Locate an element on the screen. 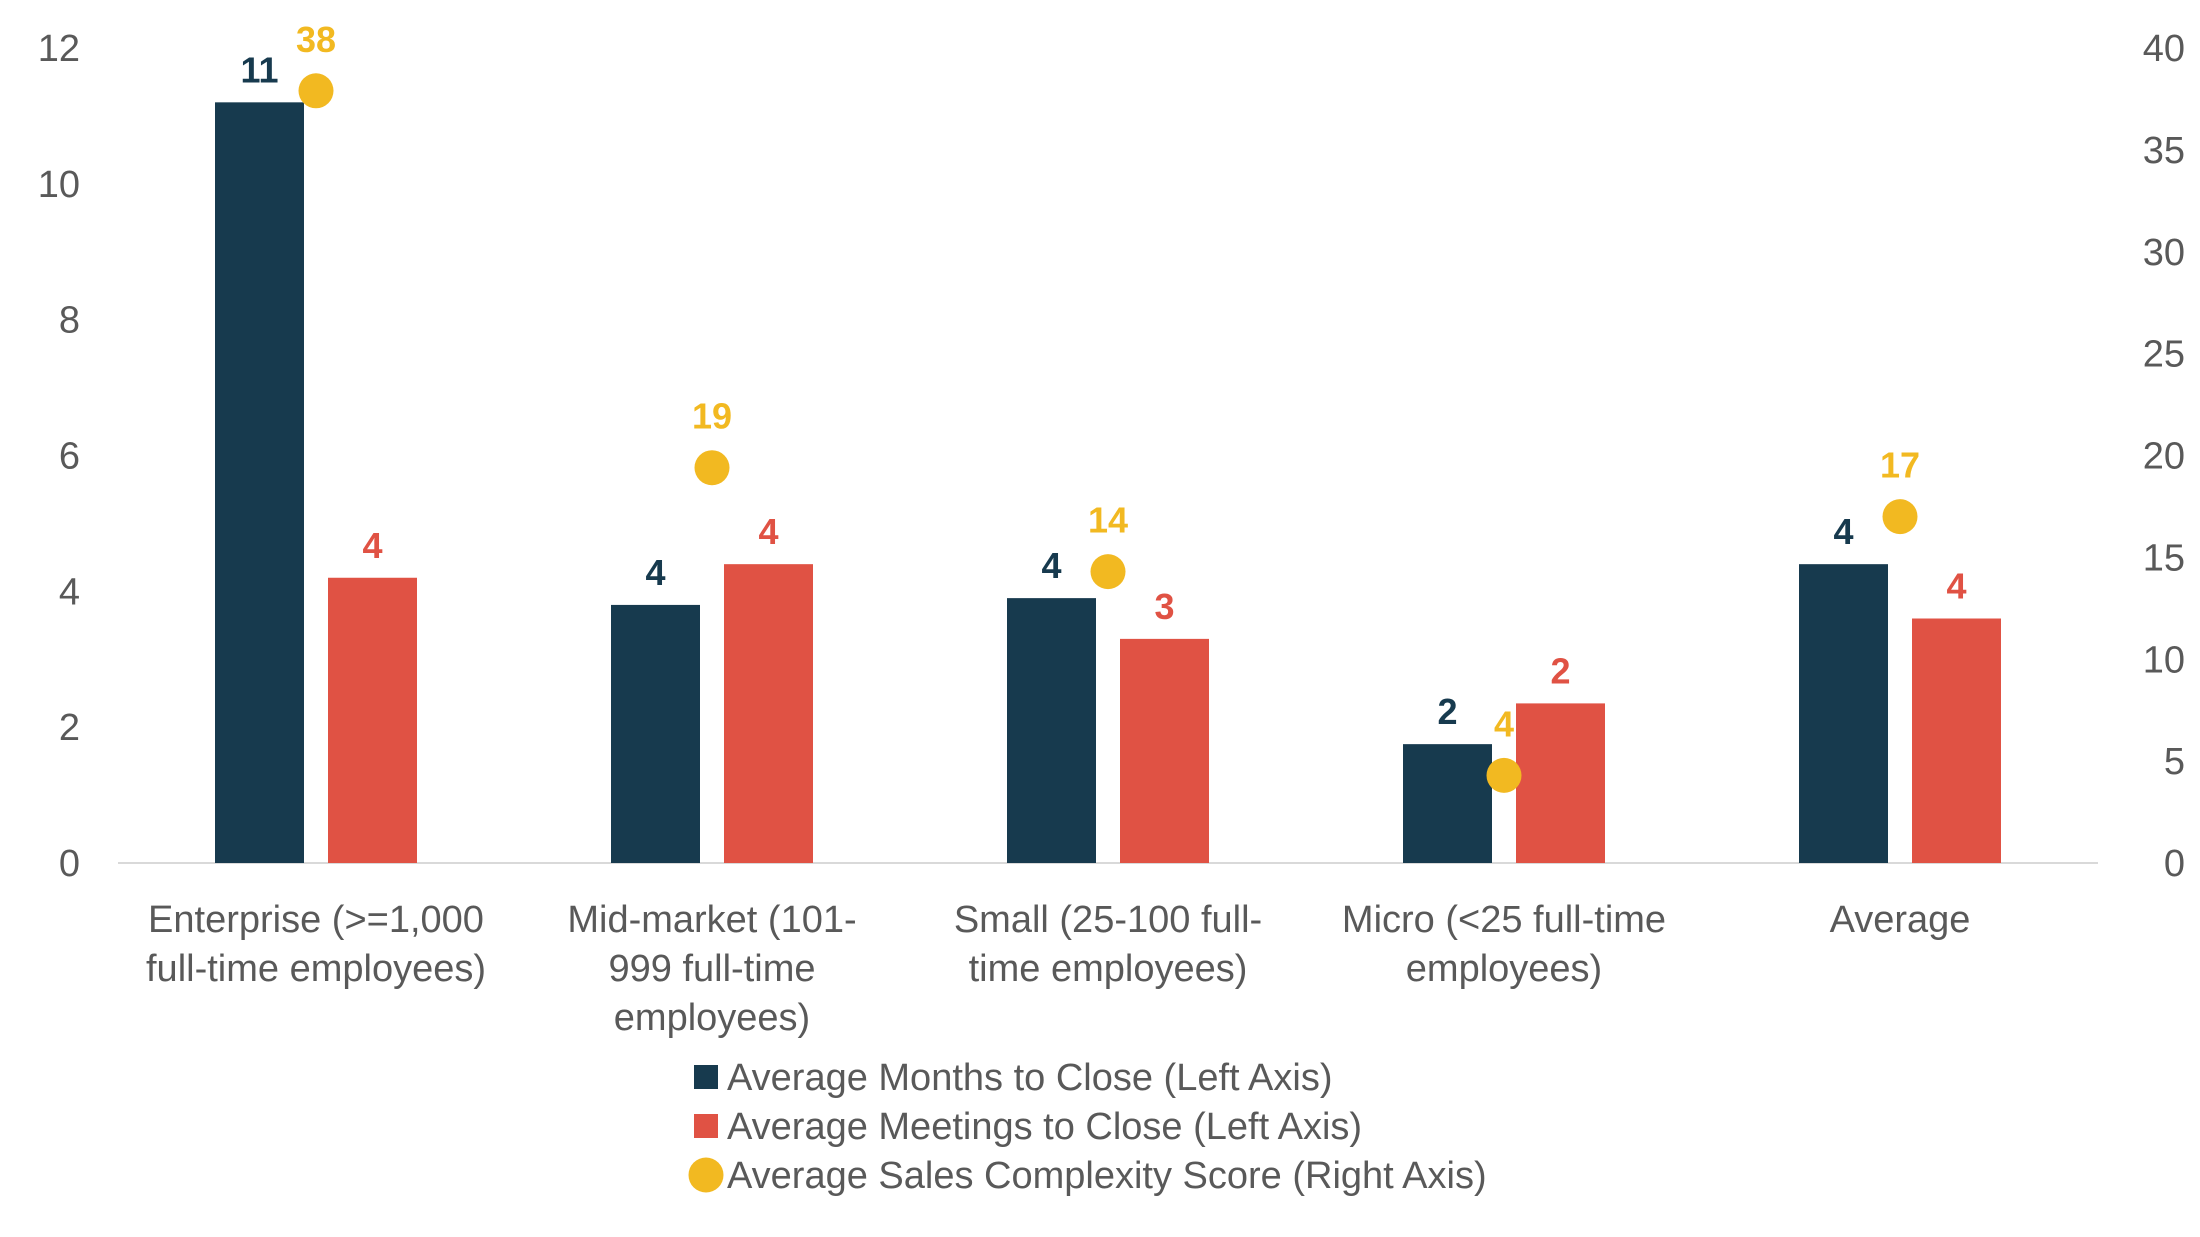  data-label-meetings: 2 is located at coordinates (1560, 670).